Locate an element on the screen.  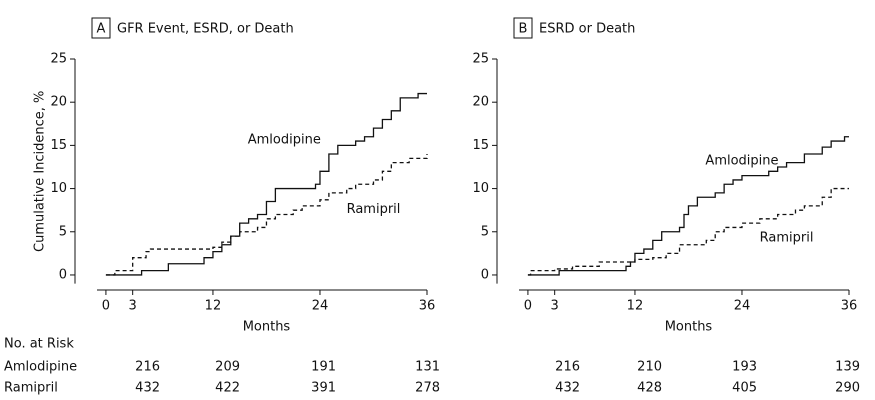
risk-count: 278 is located at coordinates (427, 388).